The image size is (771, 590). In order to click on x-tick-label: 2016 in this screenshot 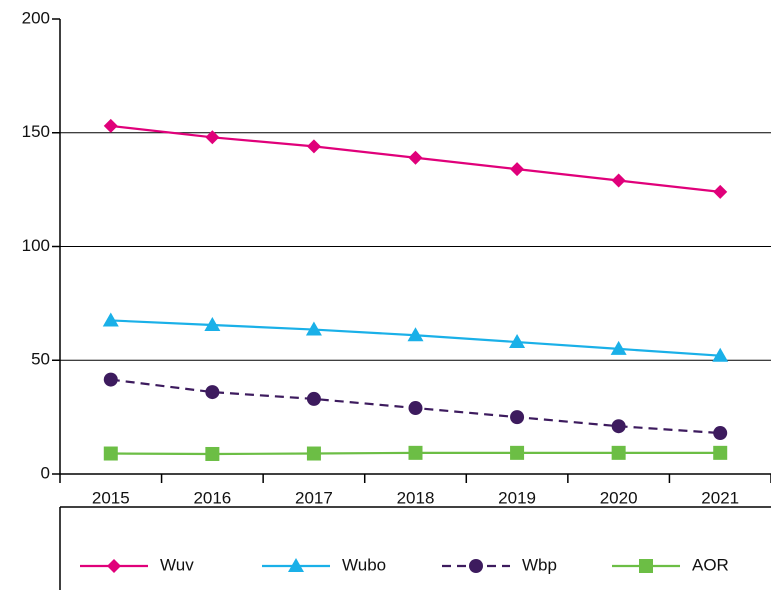, I will do `click(212, 497)`.